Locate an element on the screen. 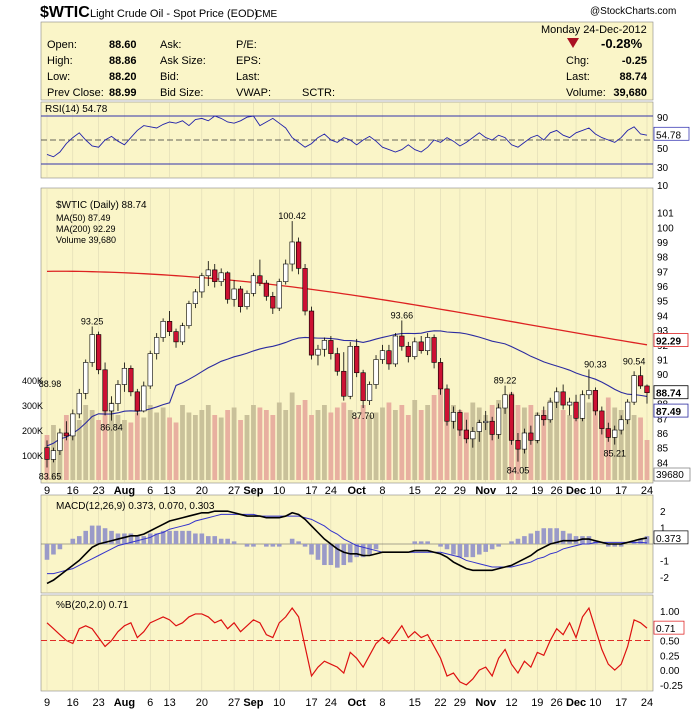 The width and height of the screenshot is (700, 712). x-tick-label-bottom: 13 is located at coordinates (169, 703).